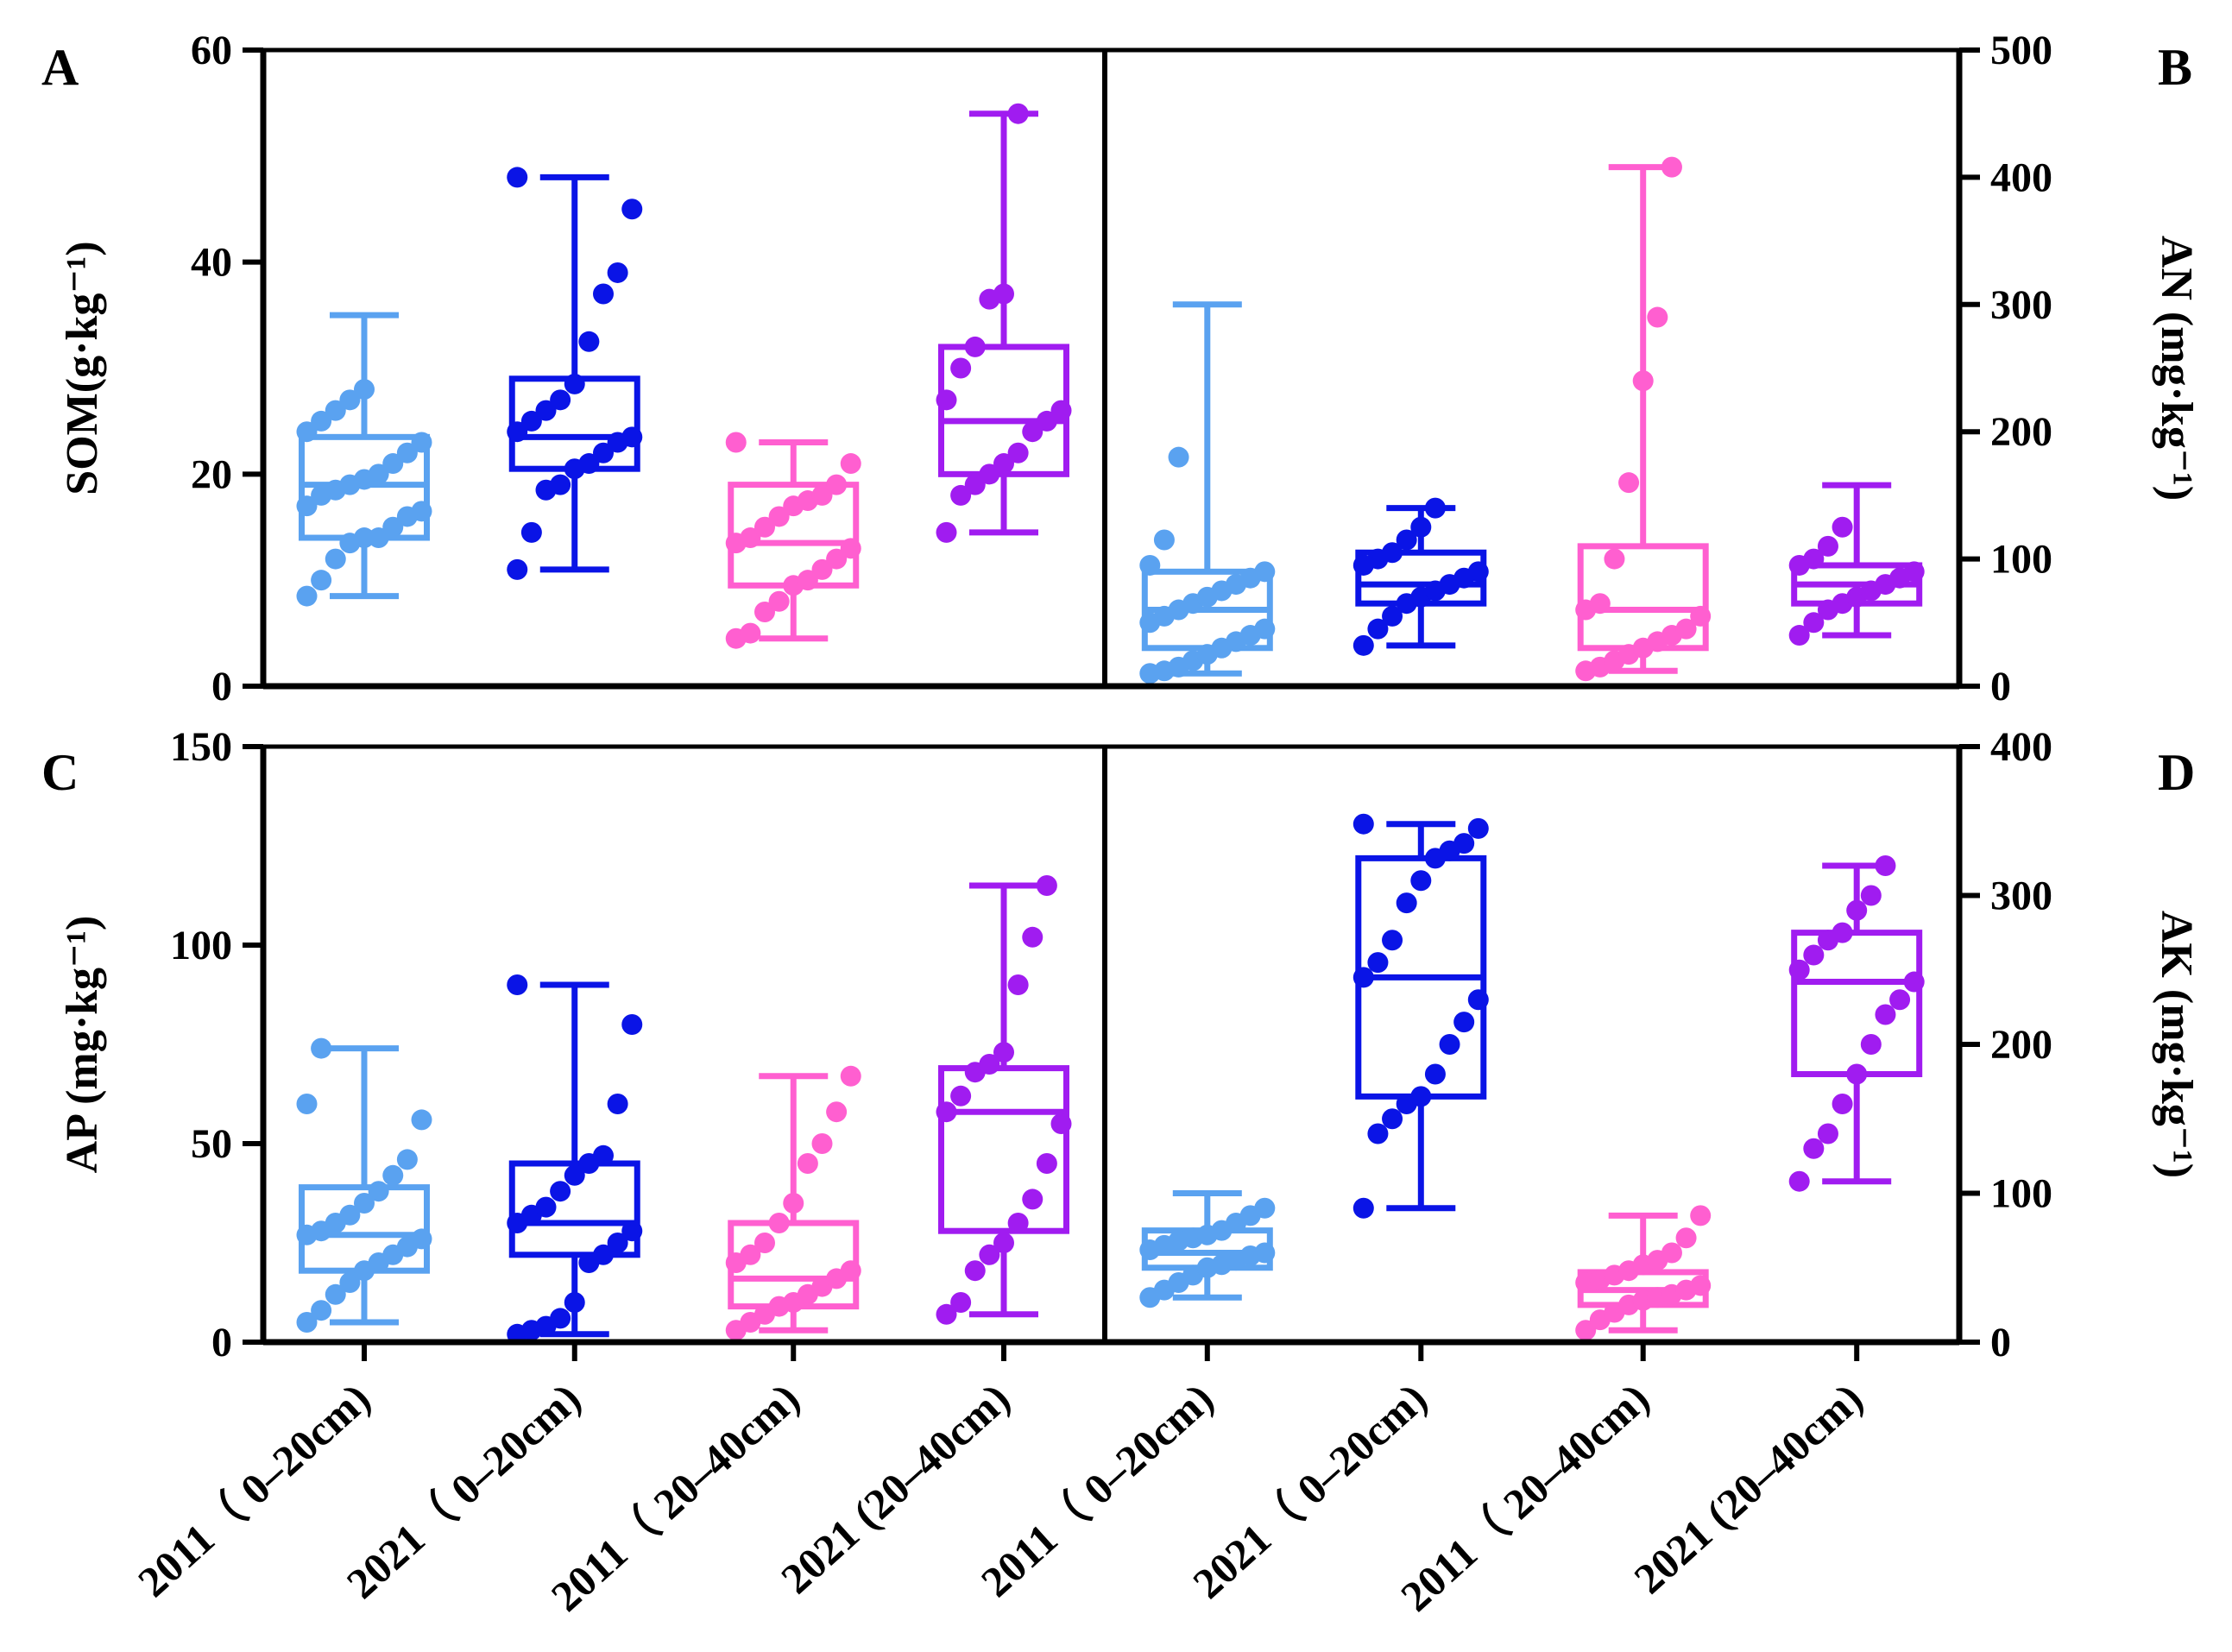  Describe the element at coordinates (212, 1144) in the screenshot. I see `y-tick-label: 50` at that location.